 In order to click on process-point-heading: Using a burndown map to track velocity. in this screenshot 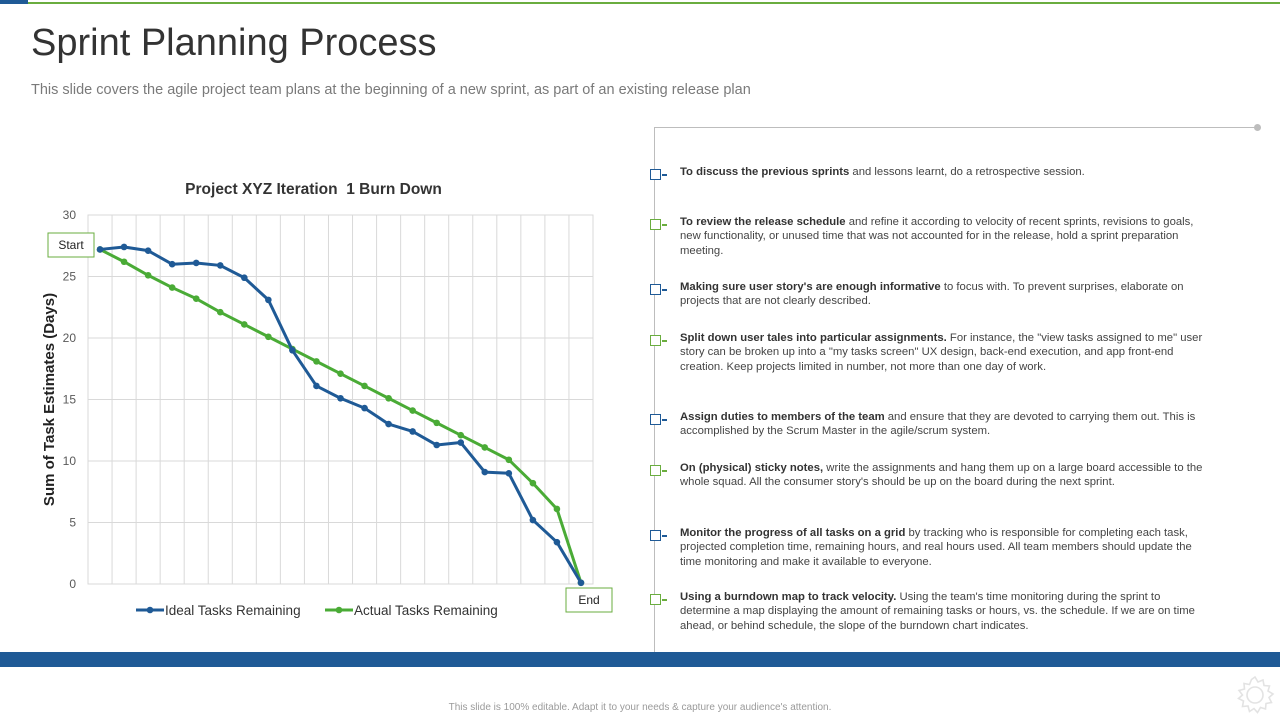, I will do `click(788, 597)`.